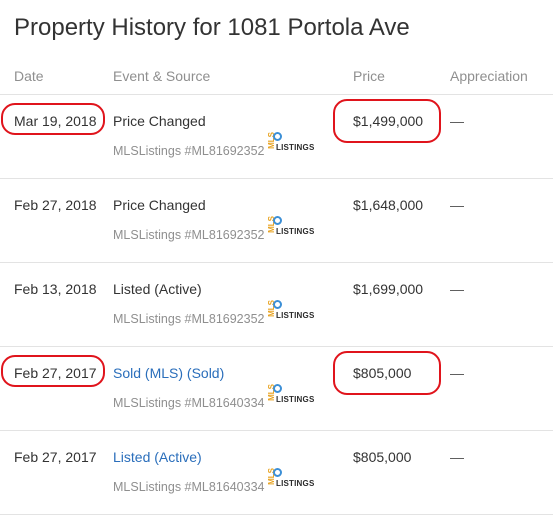 This screenshot has width=553, height=515. Describe the element at coordinates (388, 121) in the screenshot. I see `row-price: $1,499,000` at that location.